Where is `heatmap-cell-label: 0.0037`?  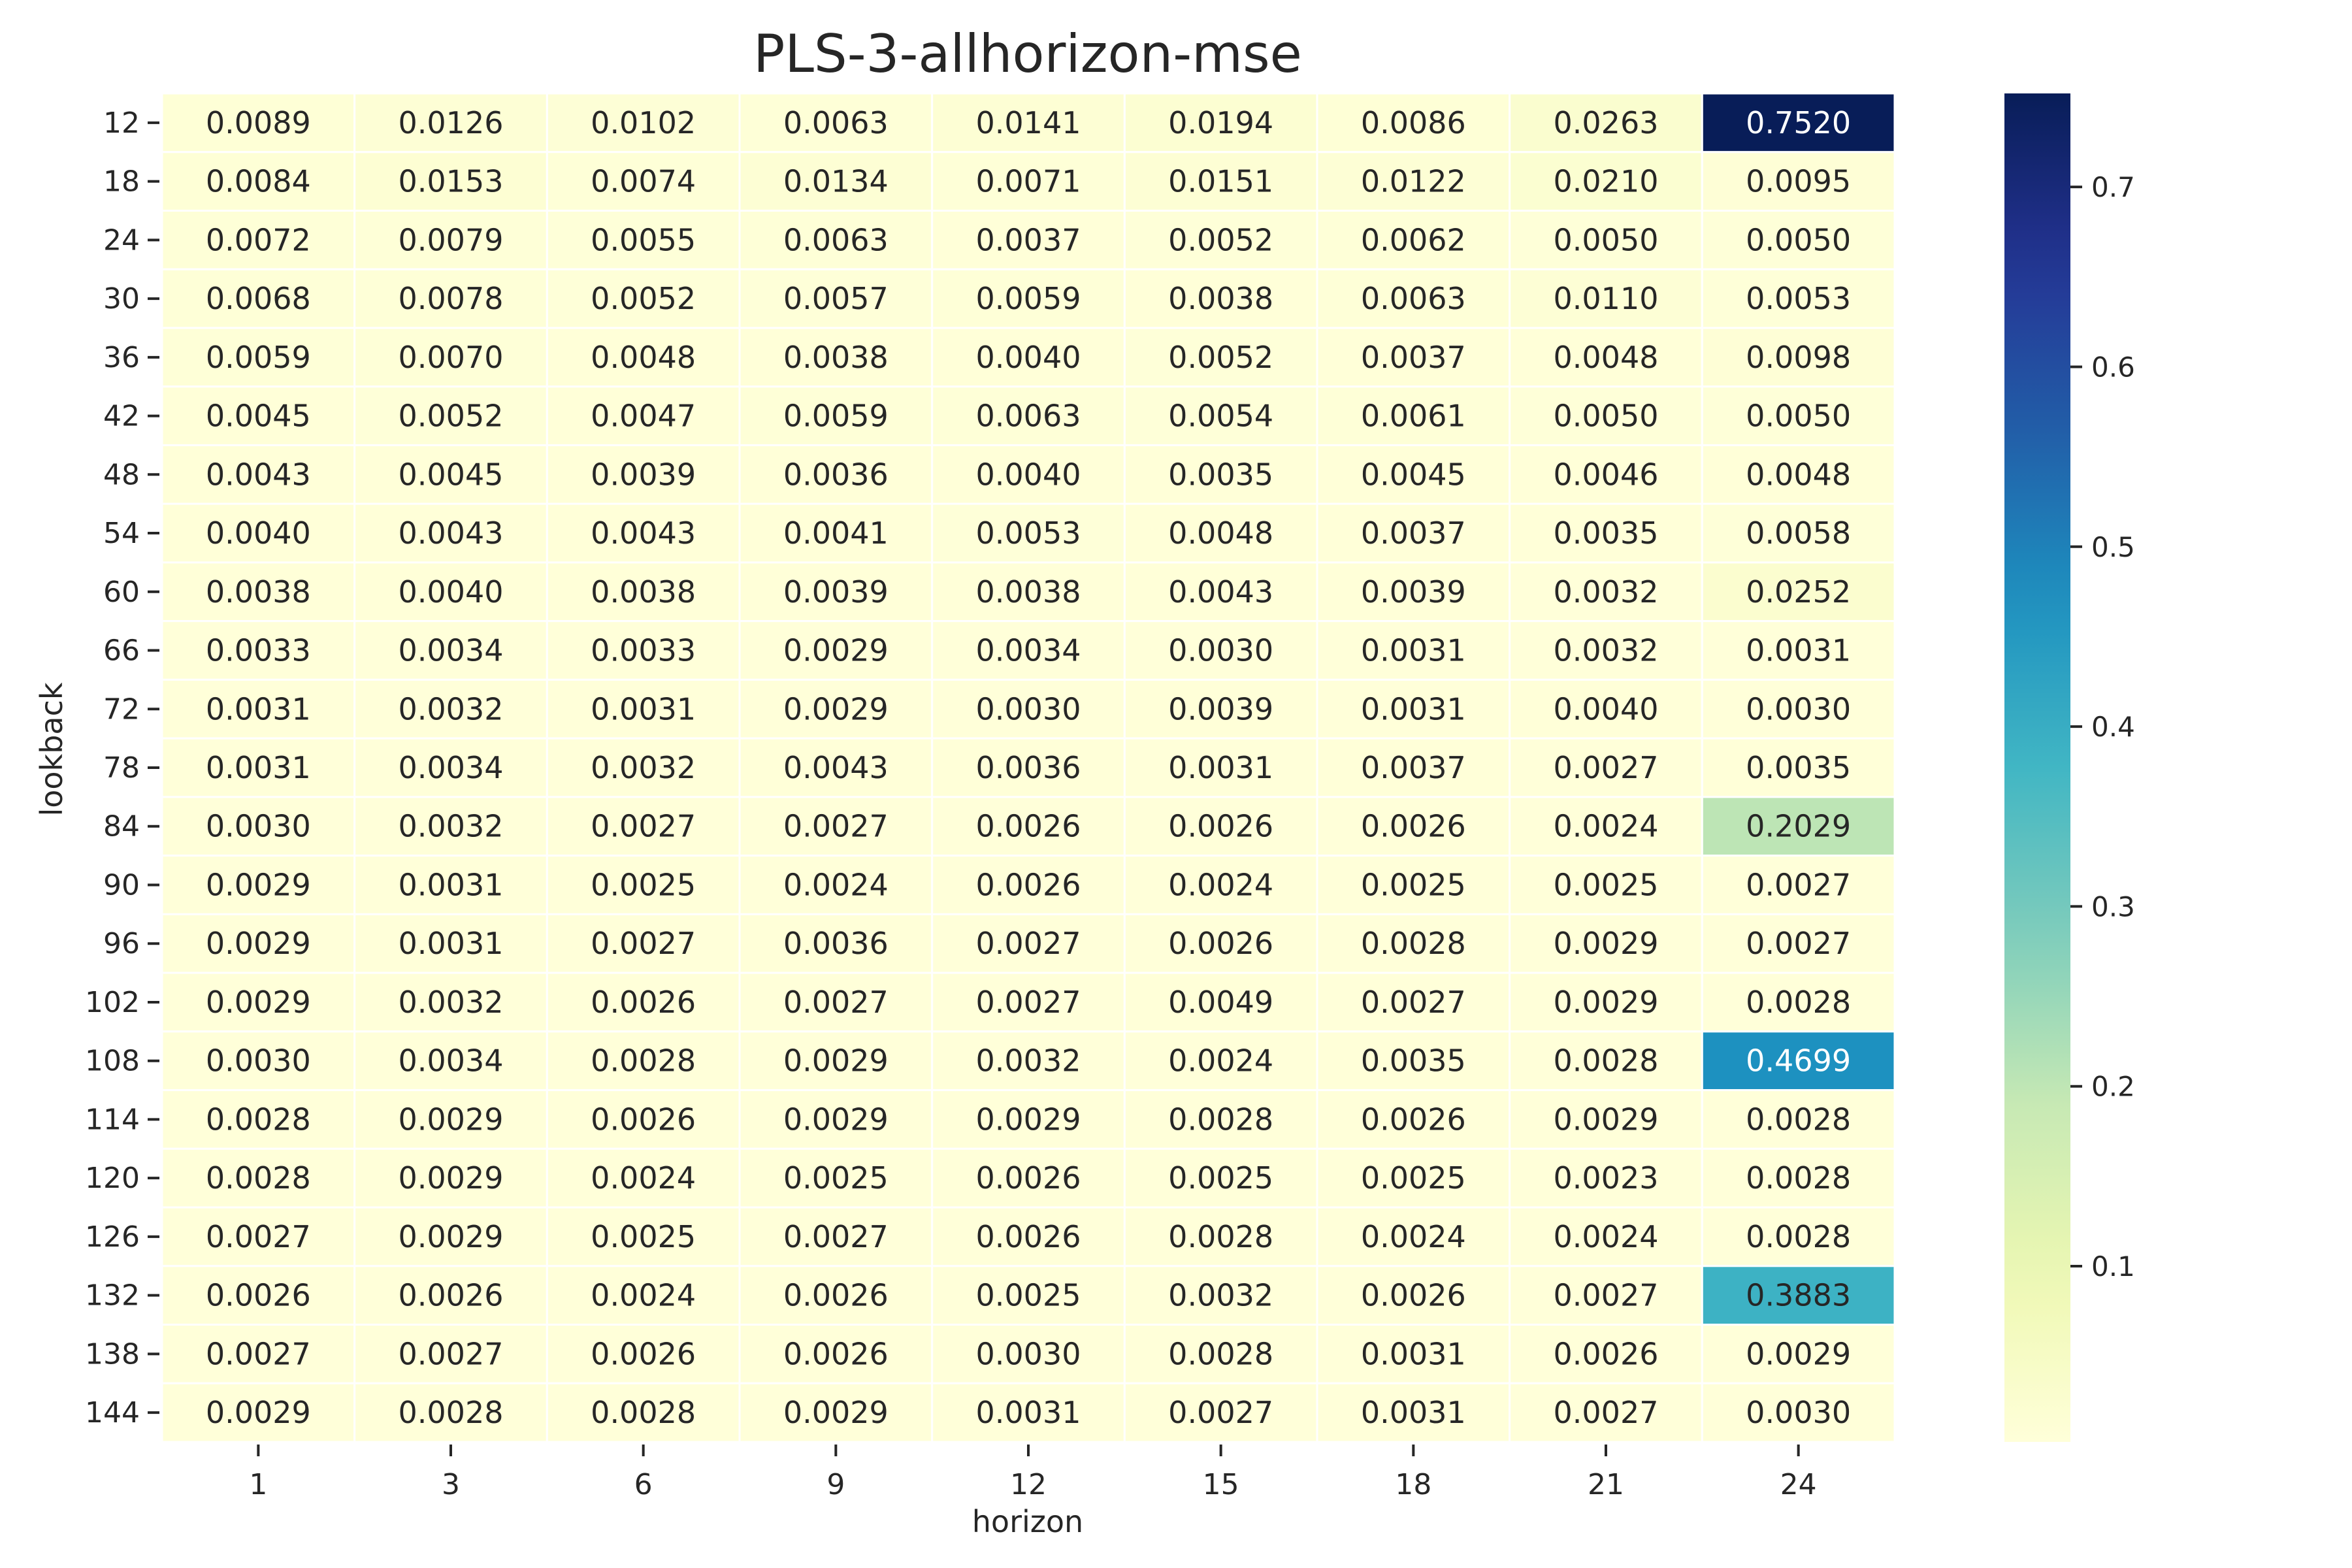 heatmap-cell-label: 0.0037 is located at coordinates (1413, 767).